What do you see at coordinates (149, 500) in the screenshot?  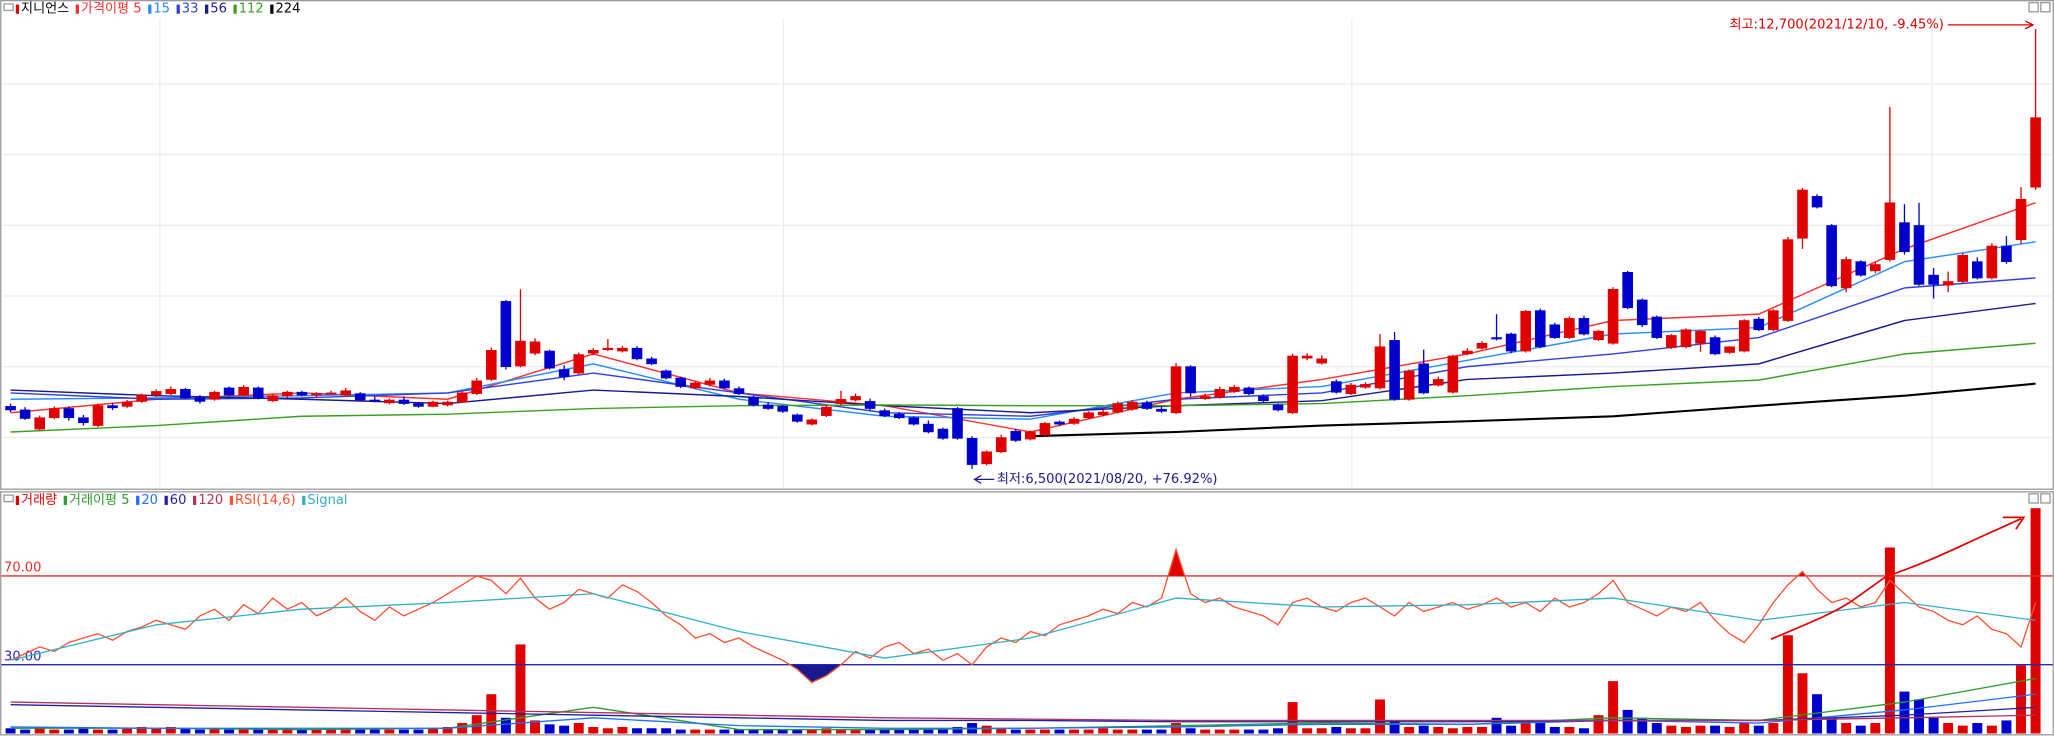 I see `legend-label: 20` at bounding box center [149, 500].